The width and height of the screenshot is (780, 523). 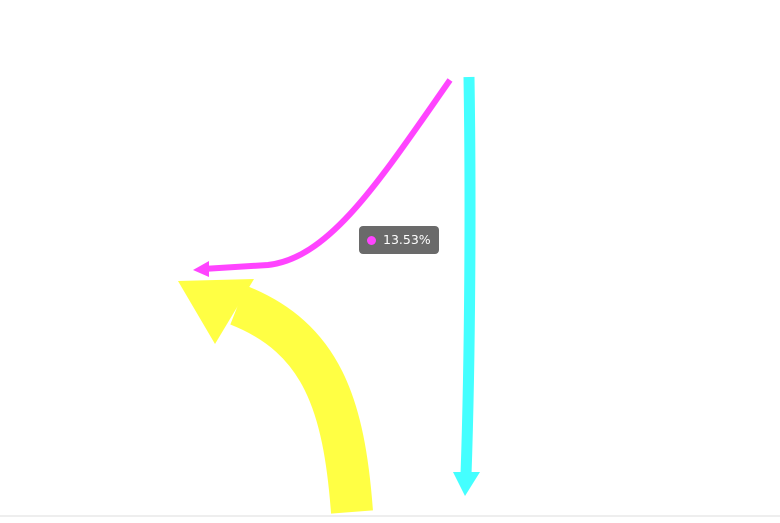 I want to click on flow-arrow-cyan-head, so click(x=466, y=484).